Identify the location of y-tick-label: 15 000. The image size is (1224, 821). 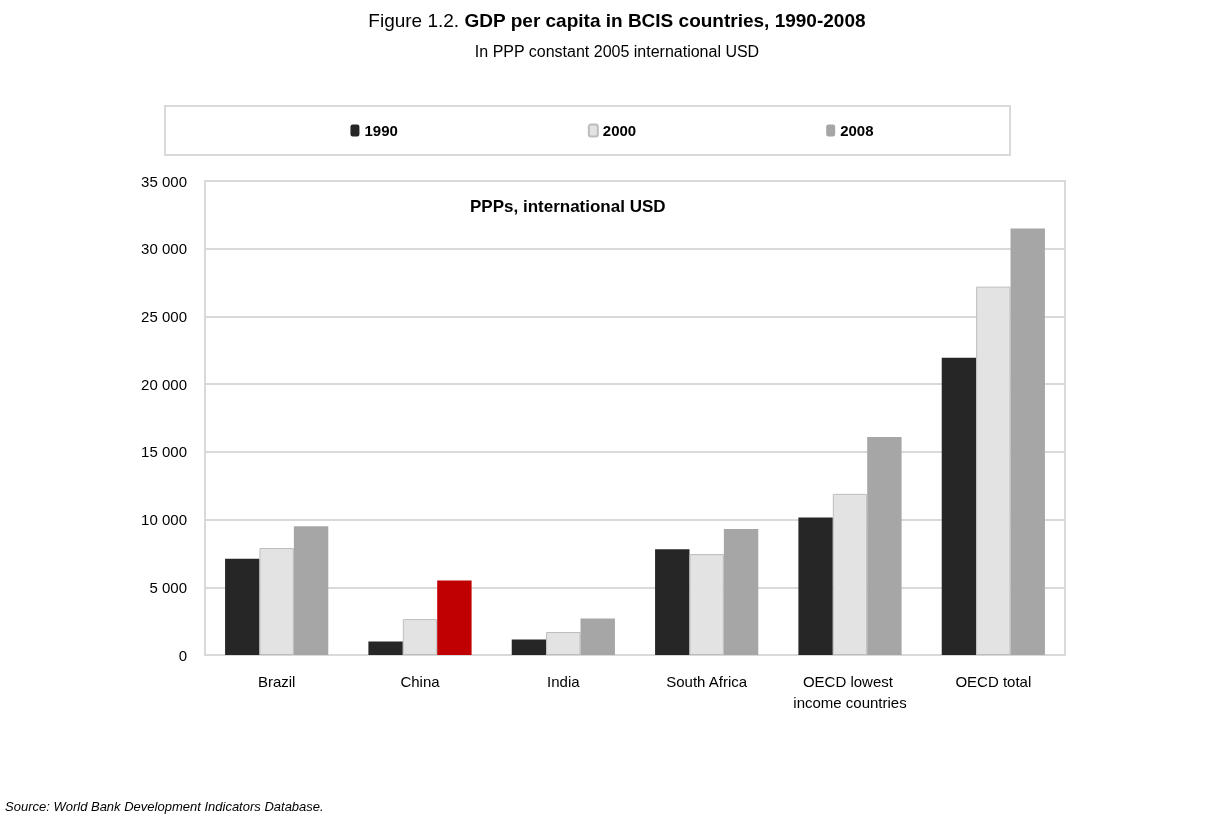
(164, 452).